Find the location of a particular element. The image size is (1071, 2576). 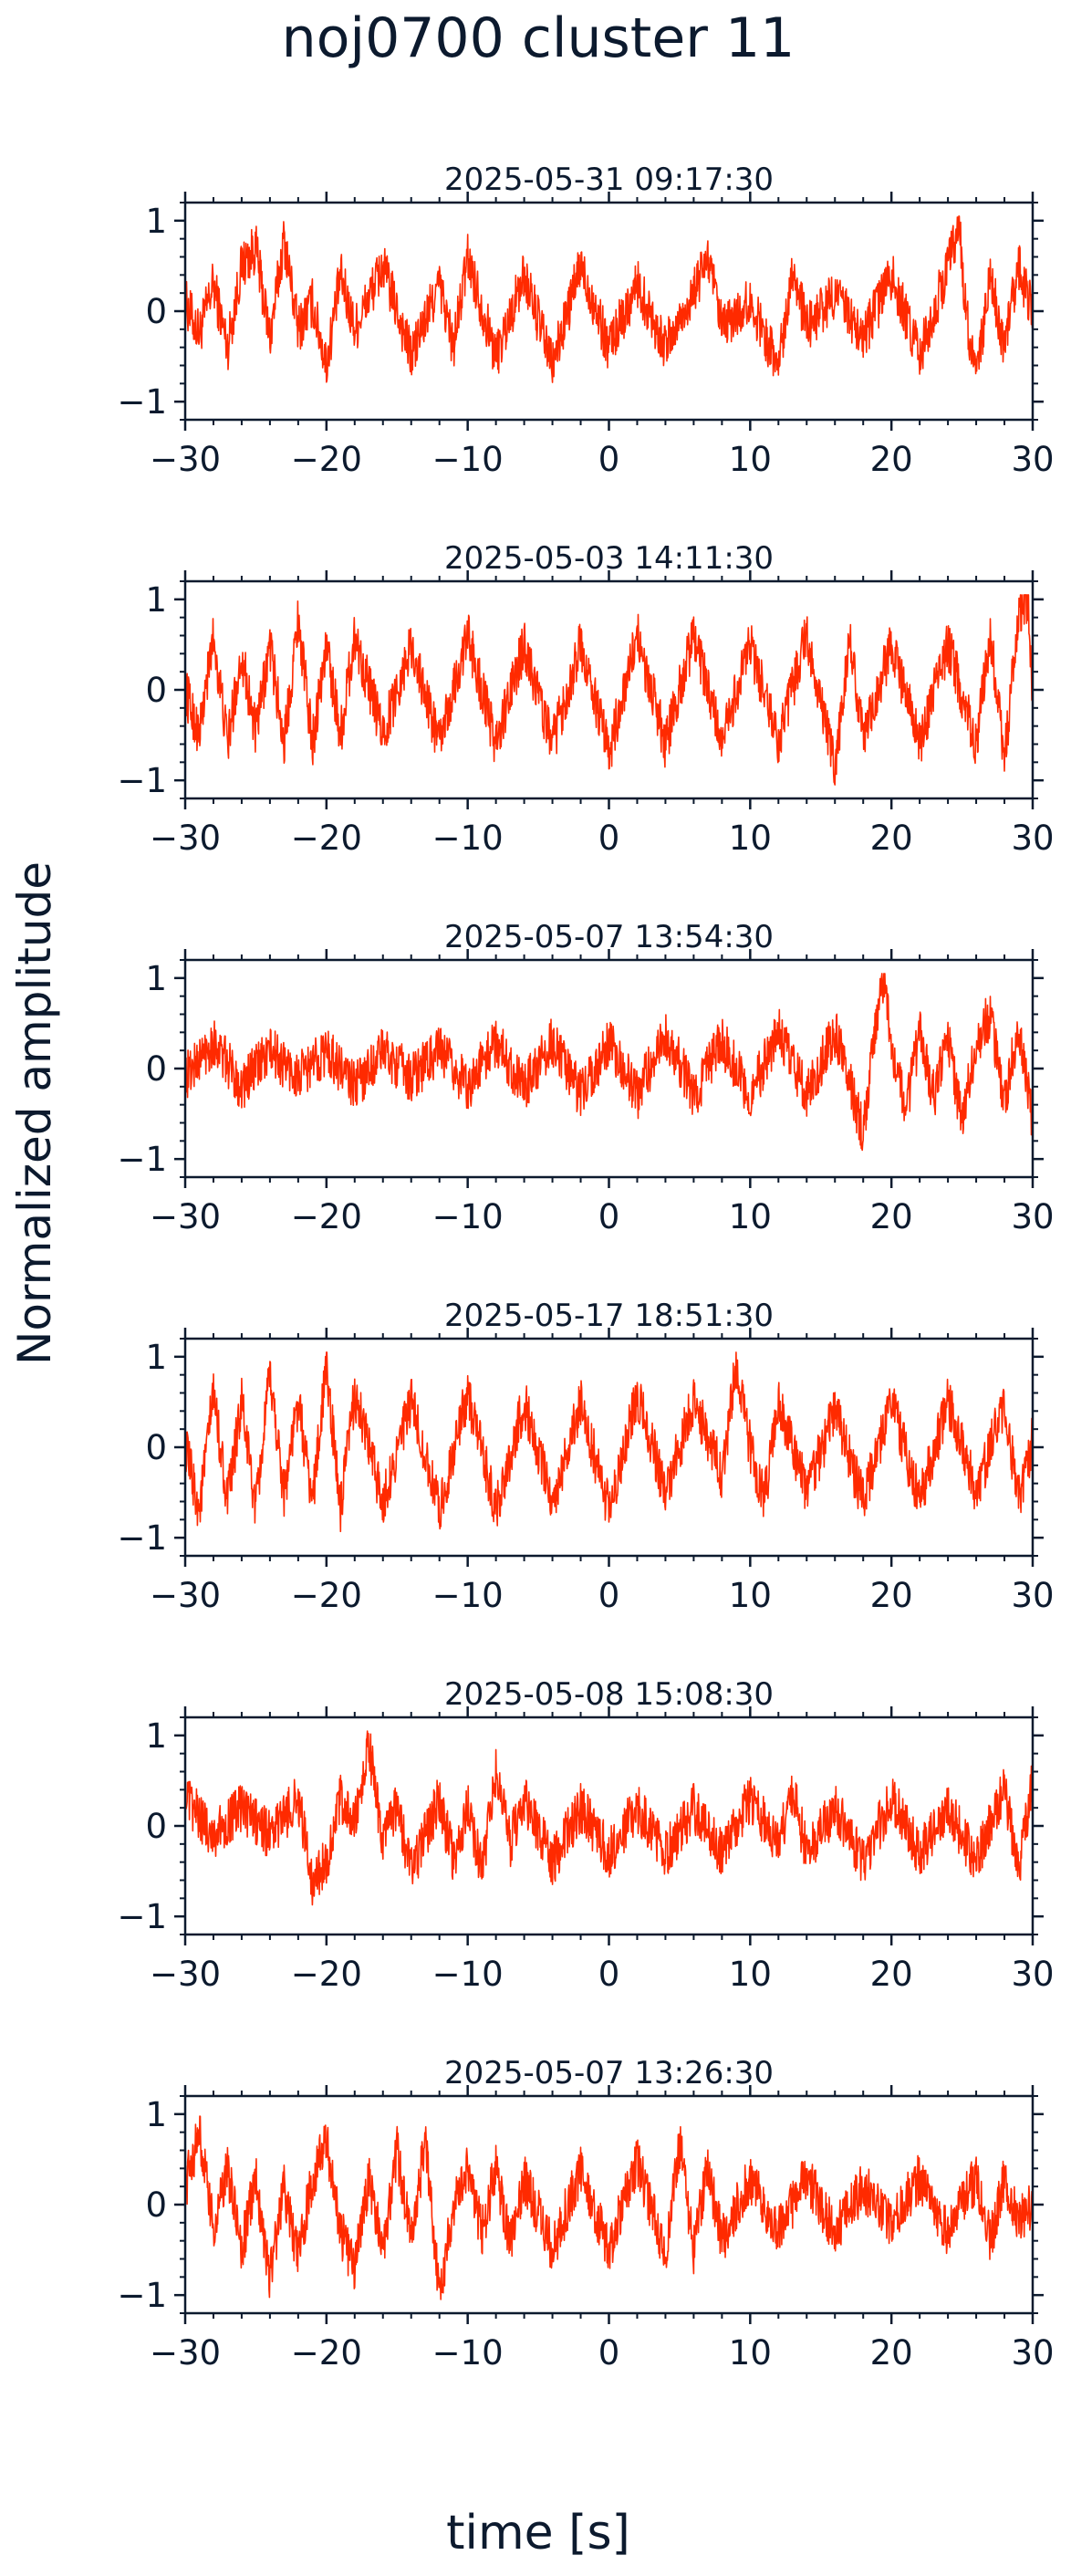

panel-3: 2025-05-07 13:54:30−30 −20 −10 0 10 20 30−101 is located at coordinates (586, 1077).